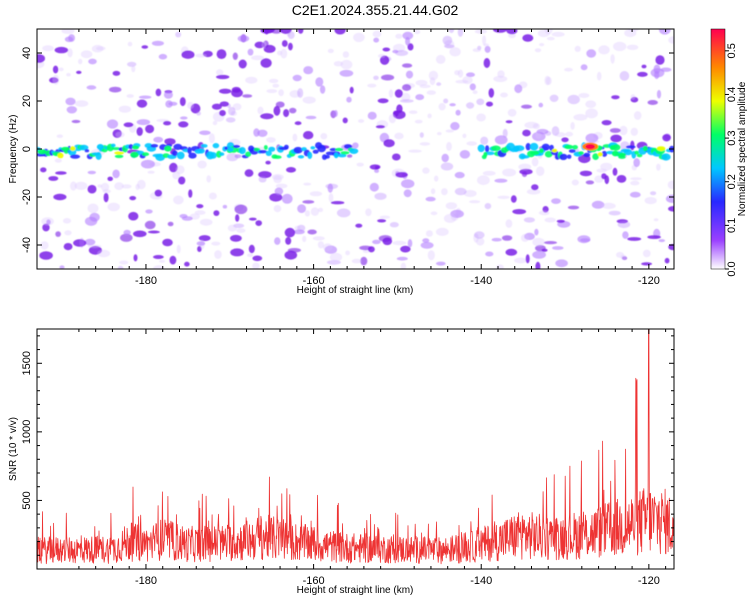 The image size is (750, 600). I want to click on x-tick-label: -180, so click(146, 581).